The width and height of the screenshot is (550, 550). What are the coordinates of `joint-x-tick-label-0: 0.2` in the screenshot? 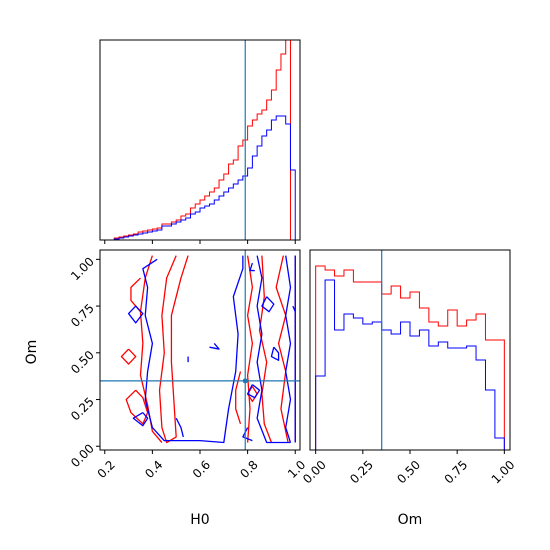 It's located at (106, 469).